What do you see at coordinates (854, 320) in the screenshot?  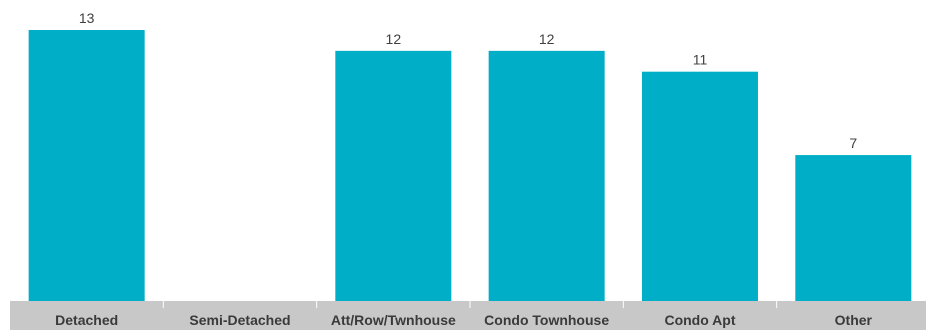 I see `category-label: Other` at bounding box center [854, 320].